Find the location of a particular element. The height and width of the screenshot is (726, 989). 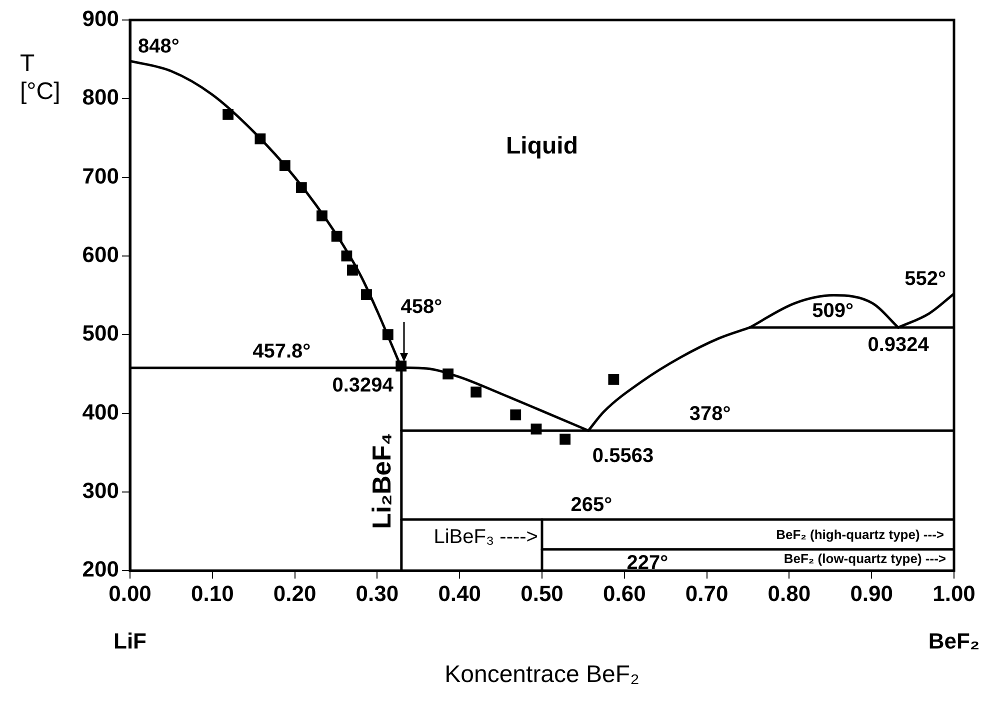

text: BeF₂ is located at coordinates (954, 641).